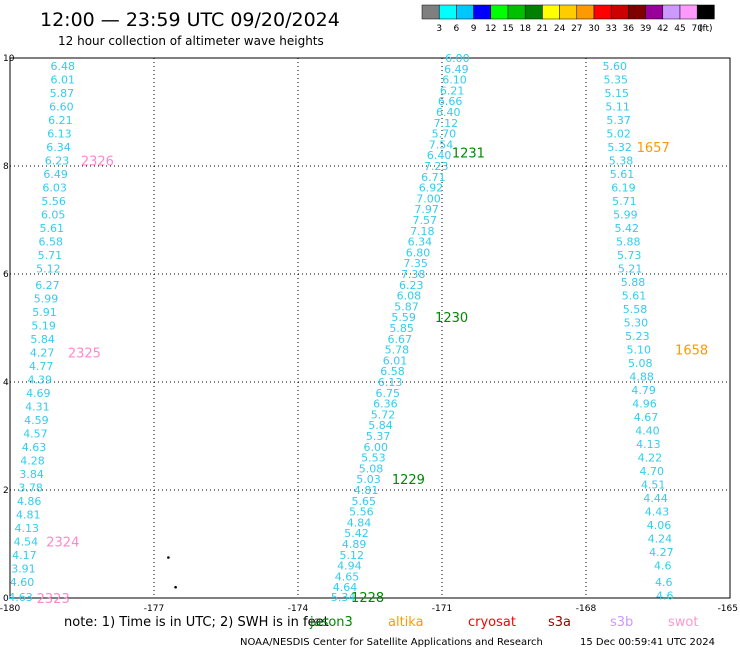 The height and width of the screenshot is (650, 740). I want to click on wave-height-label: 6.49, so click(456, 69).